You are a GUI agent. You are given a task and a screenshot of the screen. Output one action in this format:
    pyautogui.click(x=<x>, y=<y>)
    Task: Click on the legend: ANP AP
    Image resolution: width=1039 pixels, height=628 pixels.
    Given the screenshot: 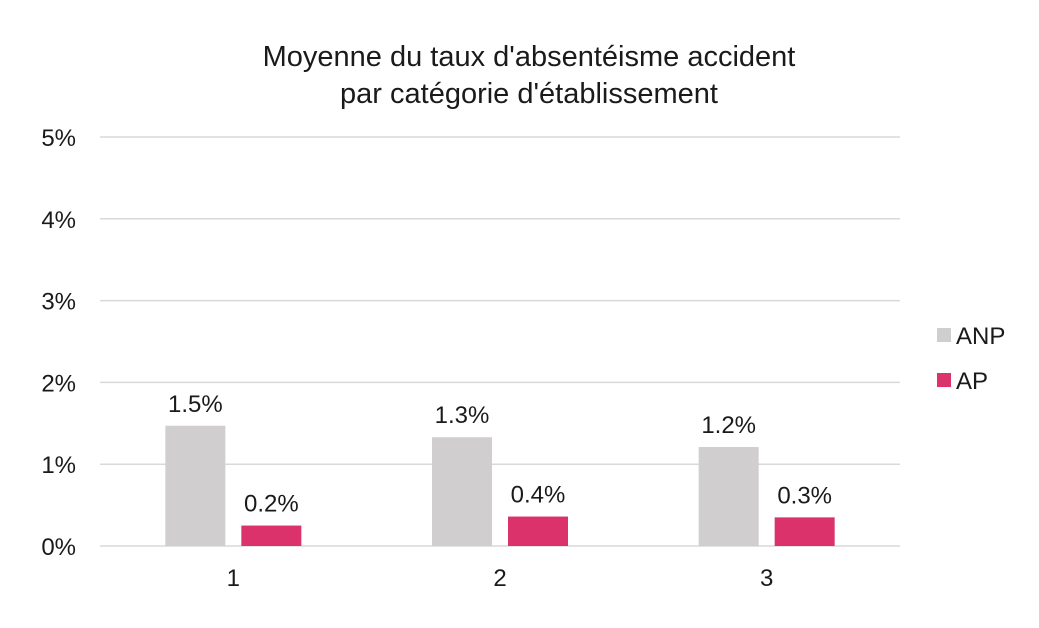 What is the action you would take?
    pyautogui.click(x=971, y=359)
    